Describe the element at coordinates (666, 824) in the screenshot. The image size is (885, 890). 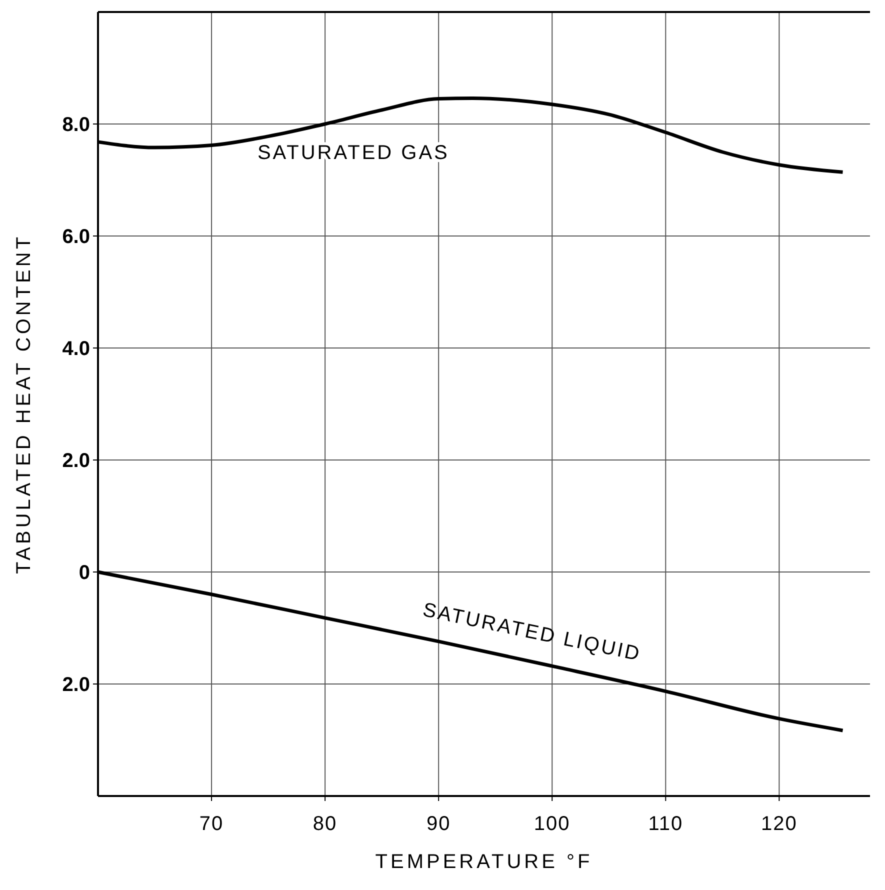
I see `x-tick-label: 110` at that location.